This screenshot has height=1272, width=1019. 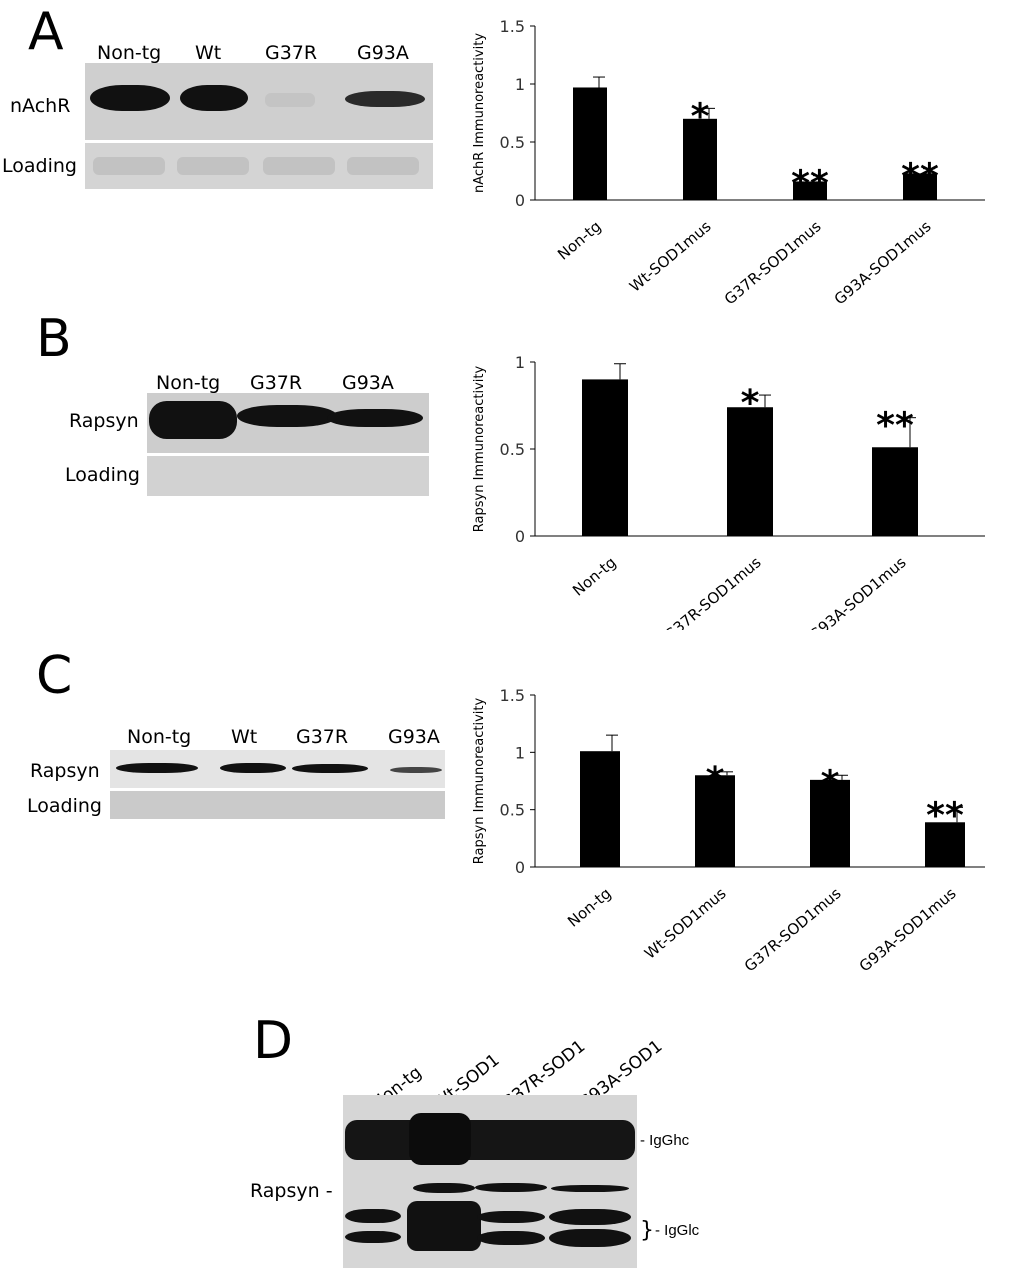 I want to click on panel-label-d: D, so click(x=273, y=1041).